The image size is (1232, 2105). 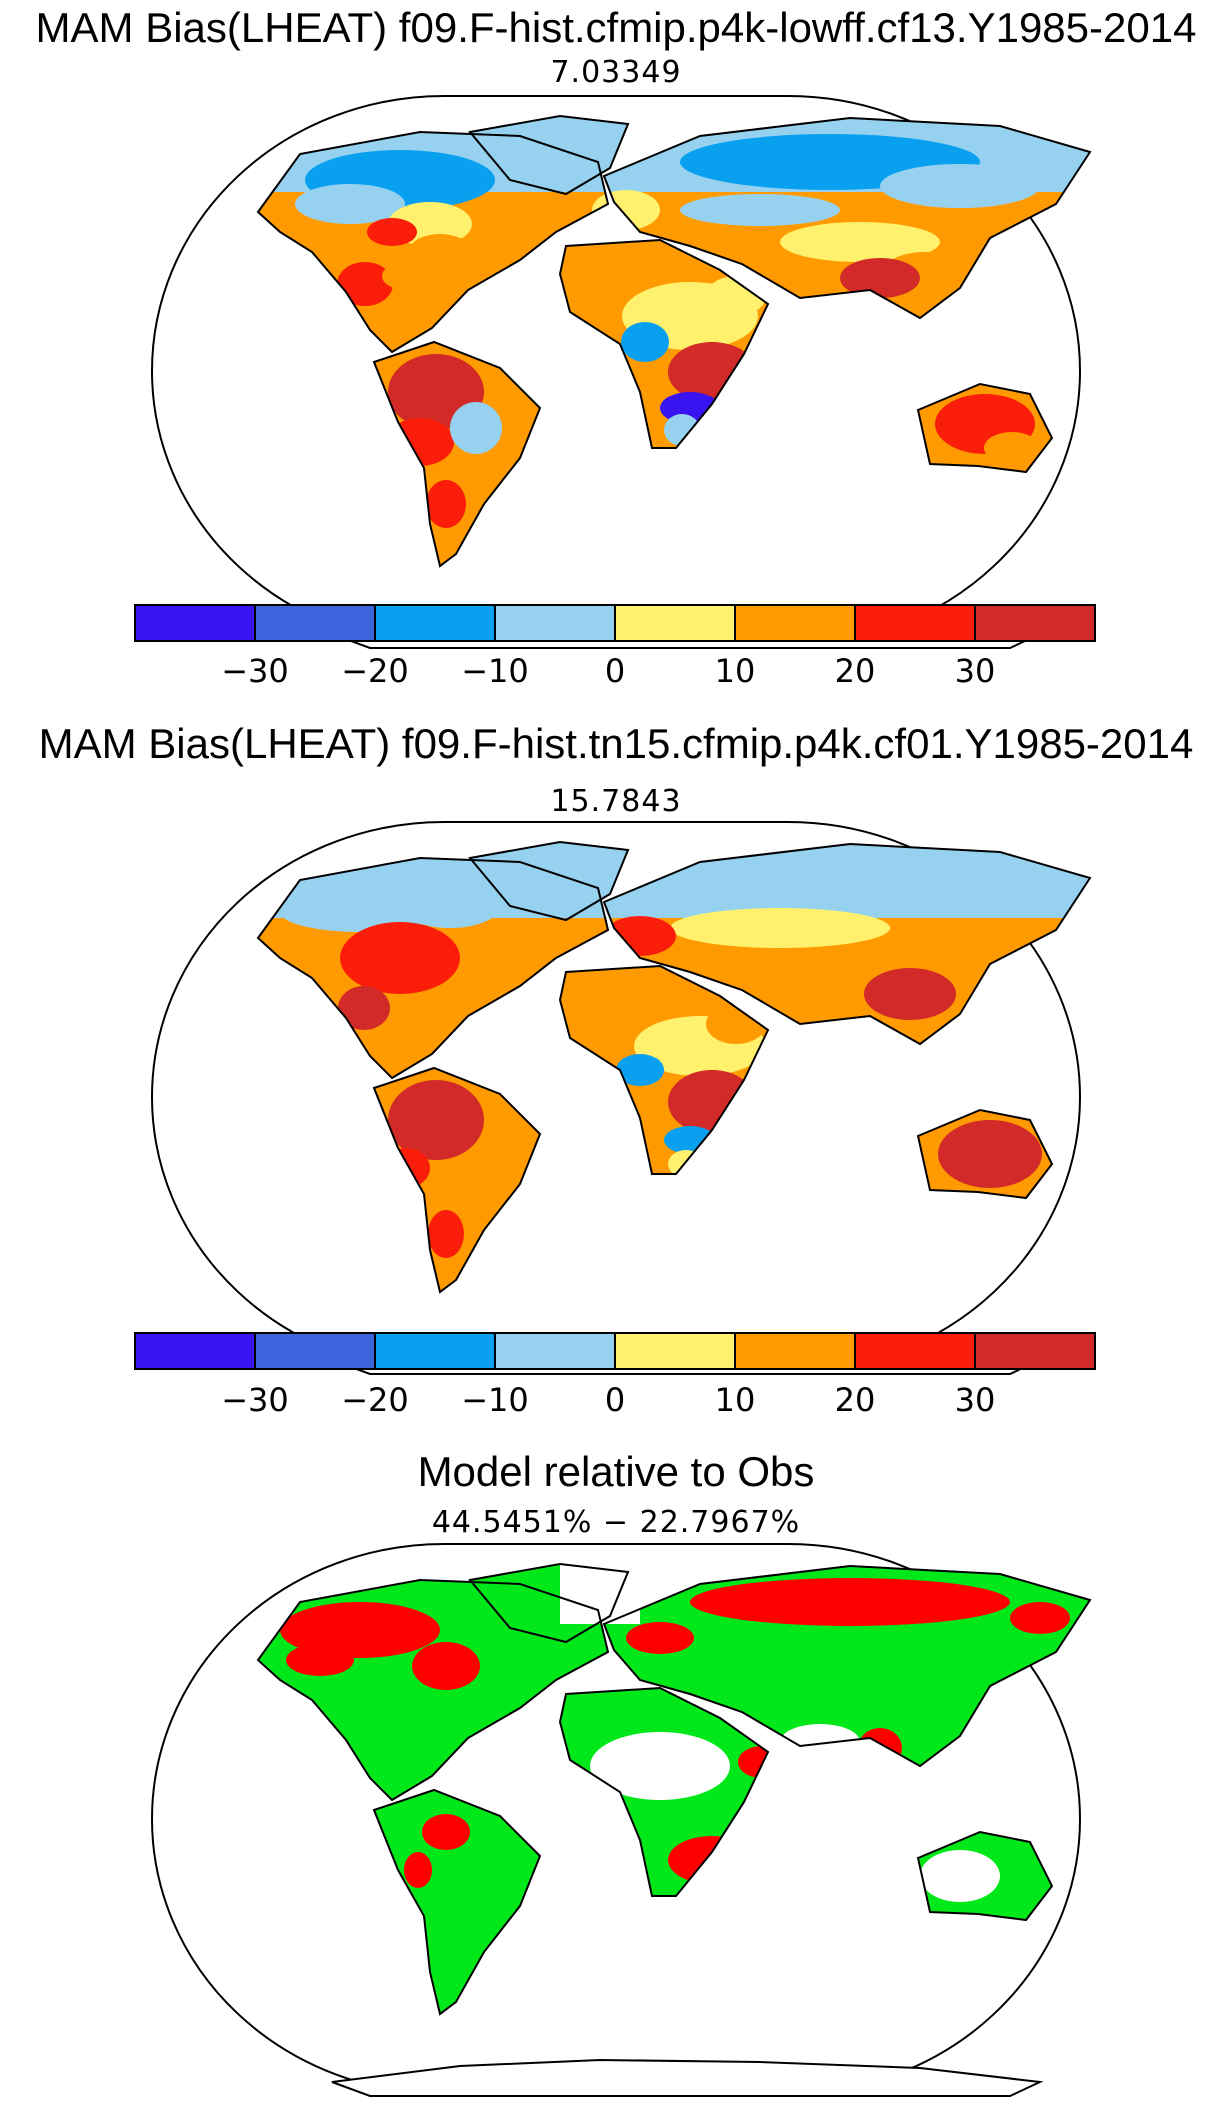 I want to click on panel1-rmse: 7.03349, so click(x=616, y=72).